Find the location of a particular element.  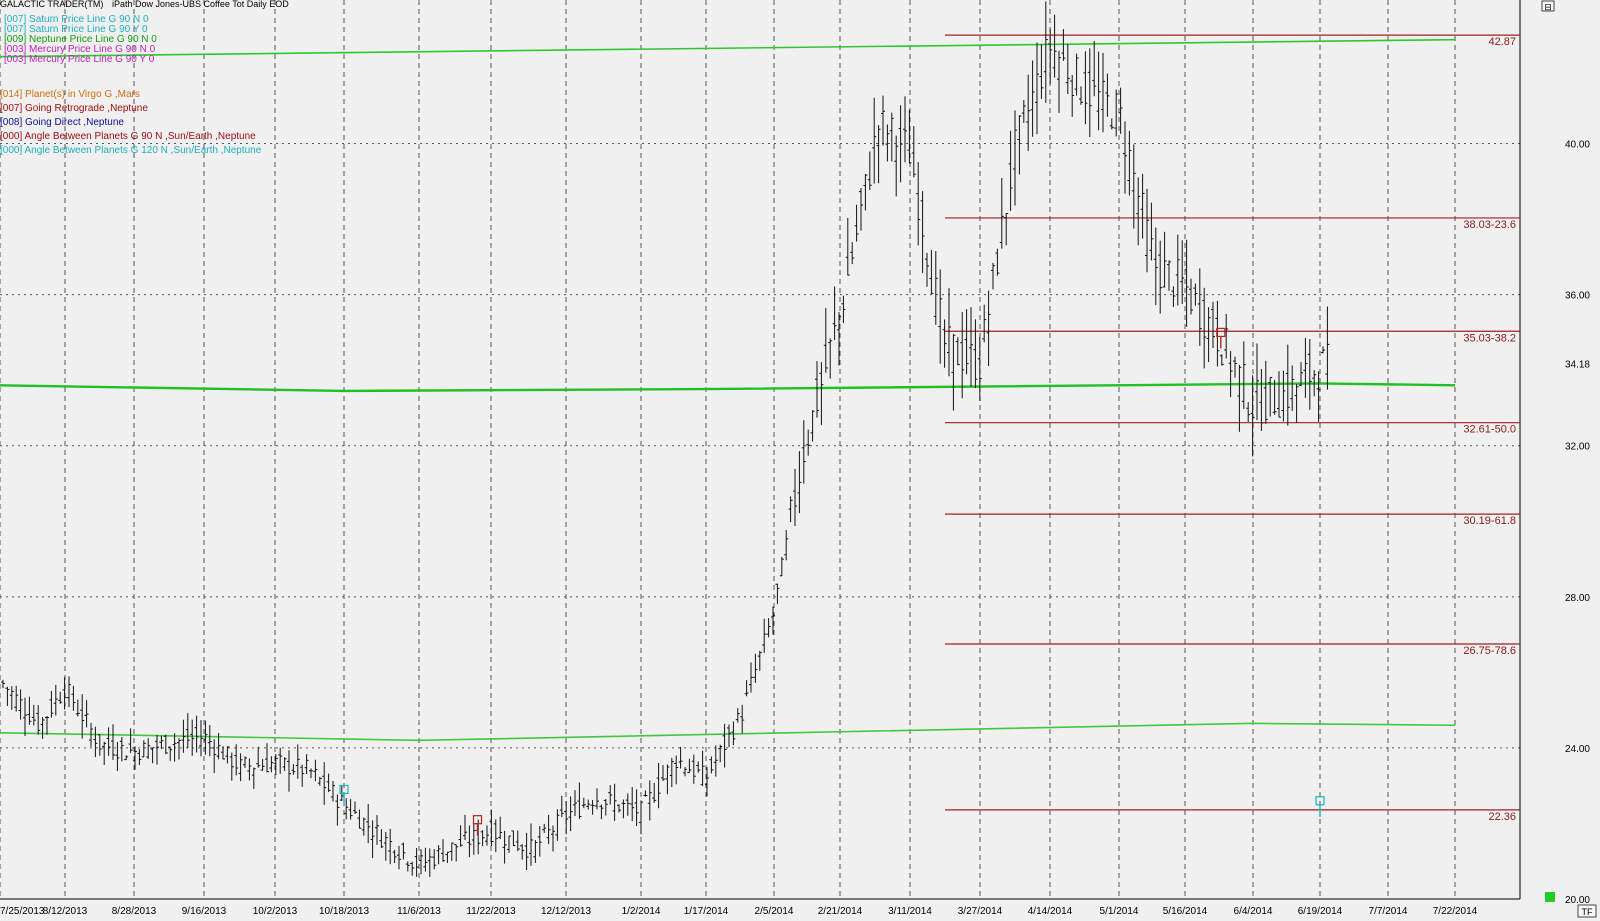

x-tick-label: 4/14/2014 is located at coordinates (1050, 911).